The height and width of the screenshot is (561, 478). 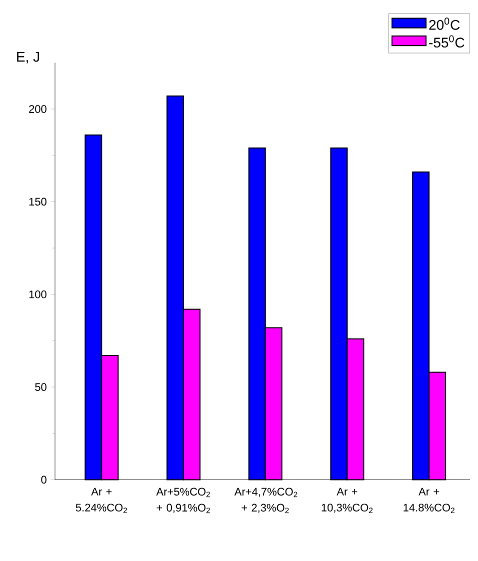 I want to click on y-tick-label: 100, so click(x=37, y=294).